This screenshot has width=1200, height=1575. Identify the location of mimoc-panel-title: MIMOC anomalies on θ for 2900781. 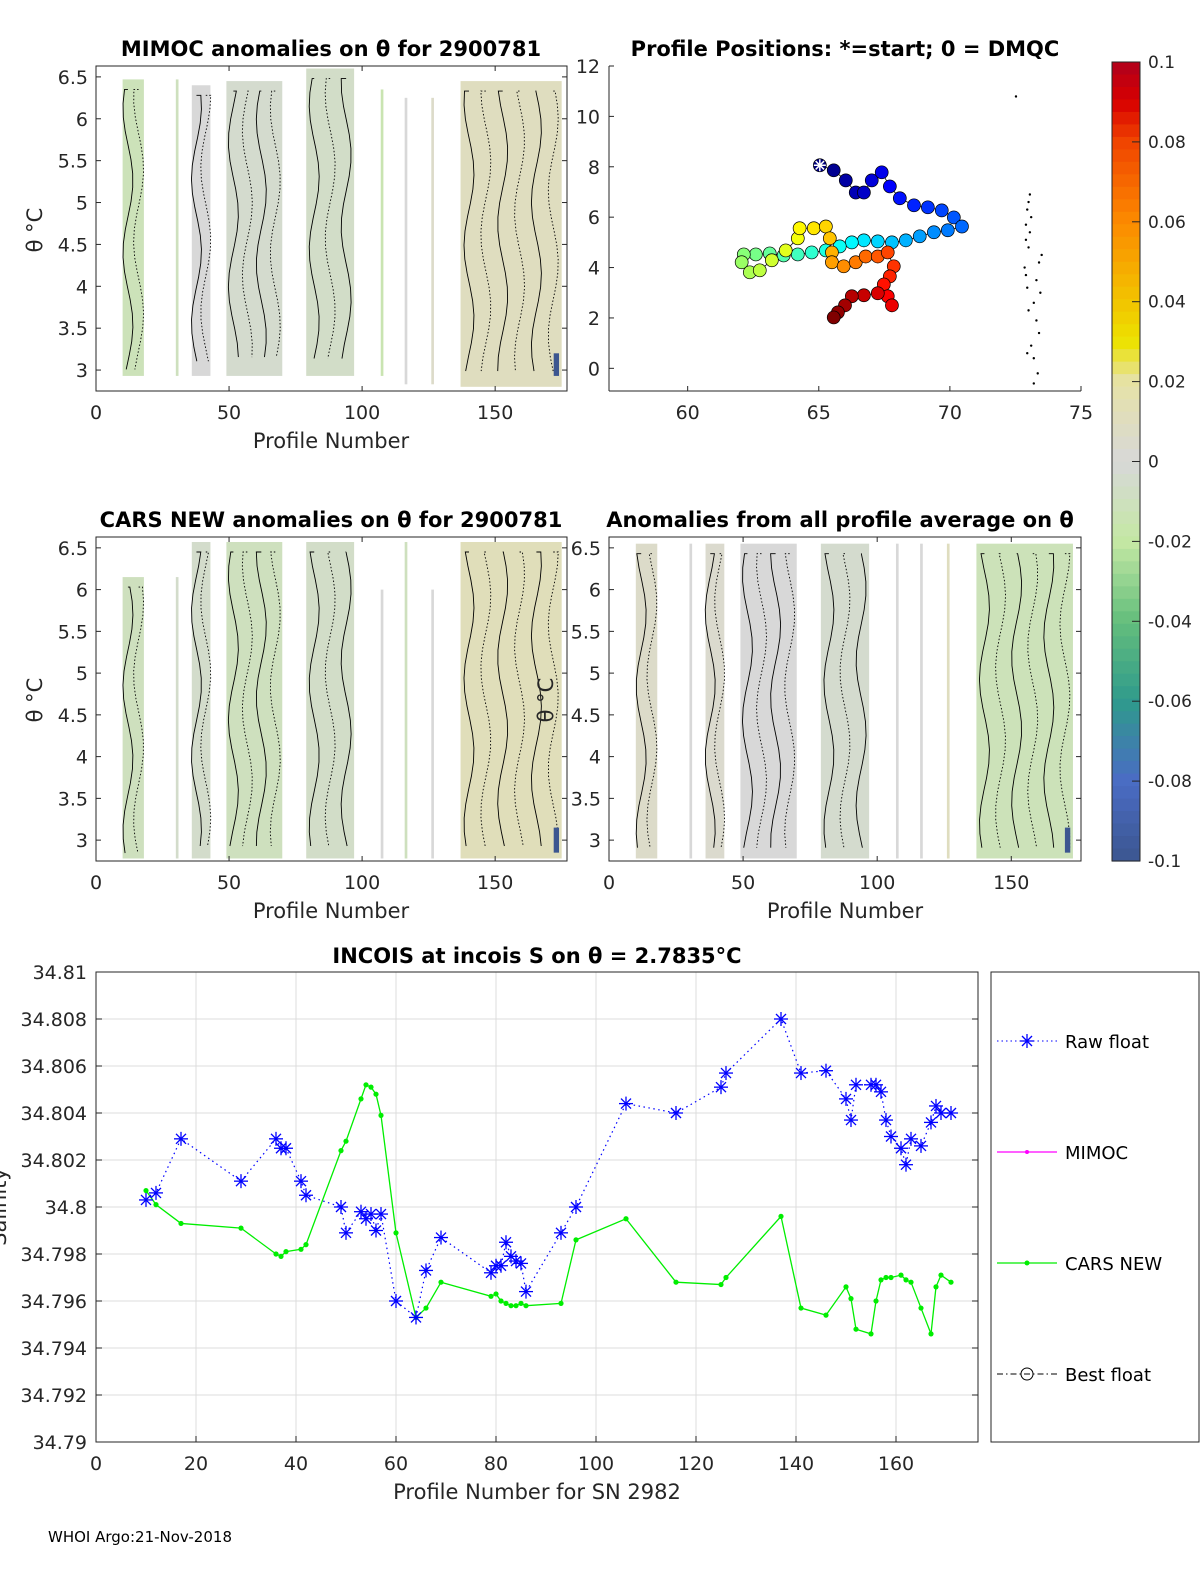
(331, 49).